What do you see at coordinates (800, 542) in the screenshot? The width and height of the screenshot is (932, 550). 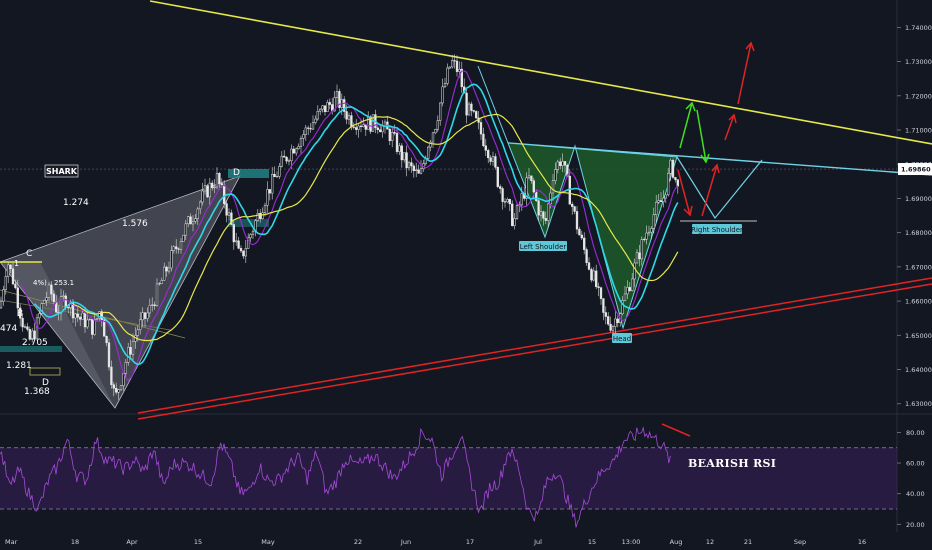 I see `time-tick-label-14: Sep` at bounding box center [800, 542].